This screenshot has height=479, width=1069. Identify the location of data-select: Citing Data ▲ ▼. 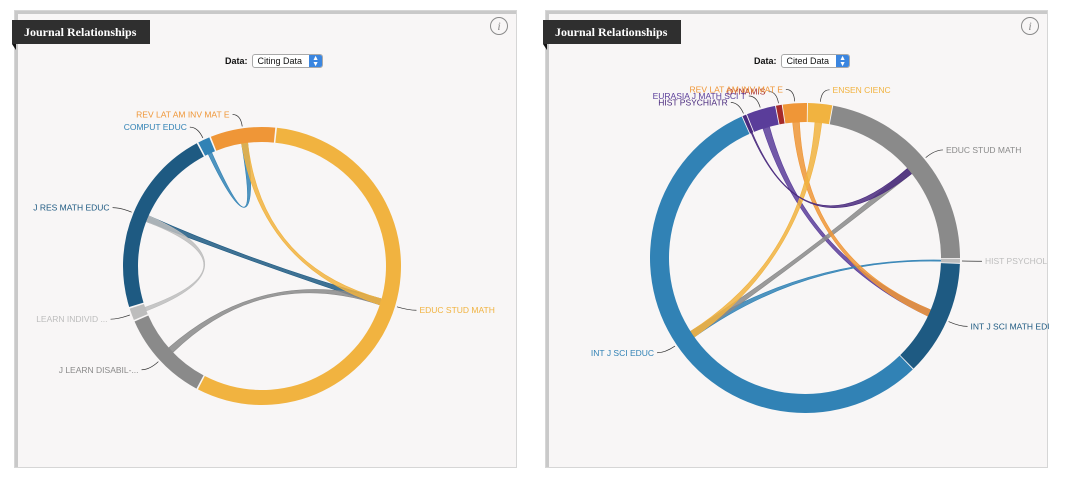
(287, 61).